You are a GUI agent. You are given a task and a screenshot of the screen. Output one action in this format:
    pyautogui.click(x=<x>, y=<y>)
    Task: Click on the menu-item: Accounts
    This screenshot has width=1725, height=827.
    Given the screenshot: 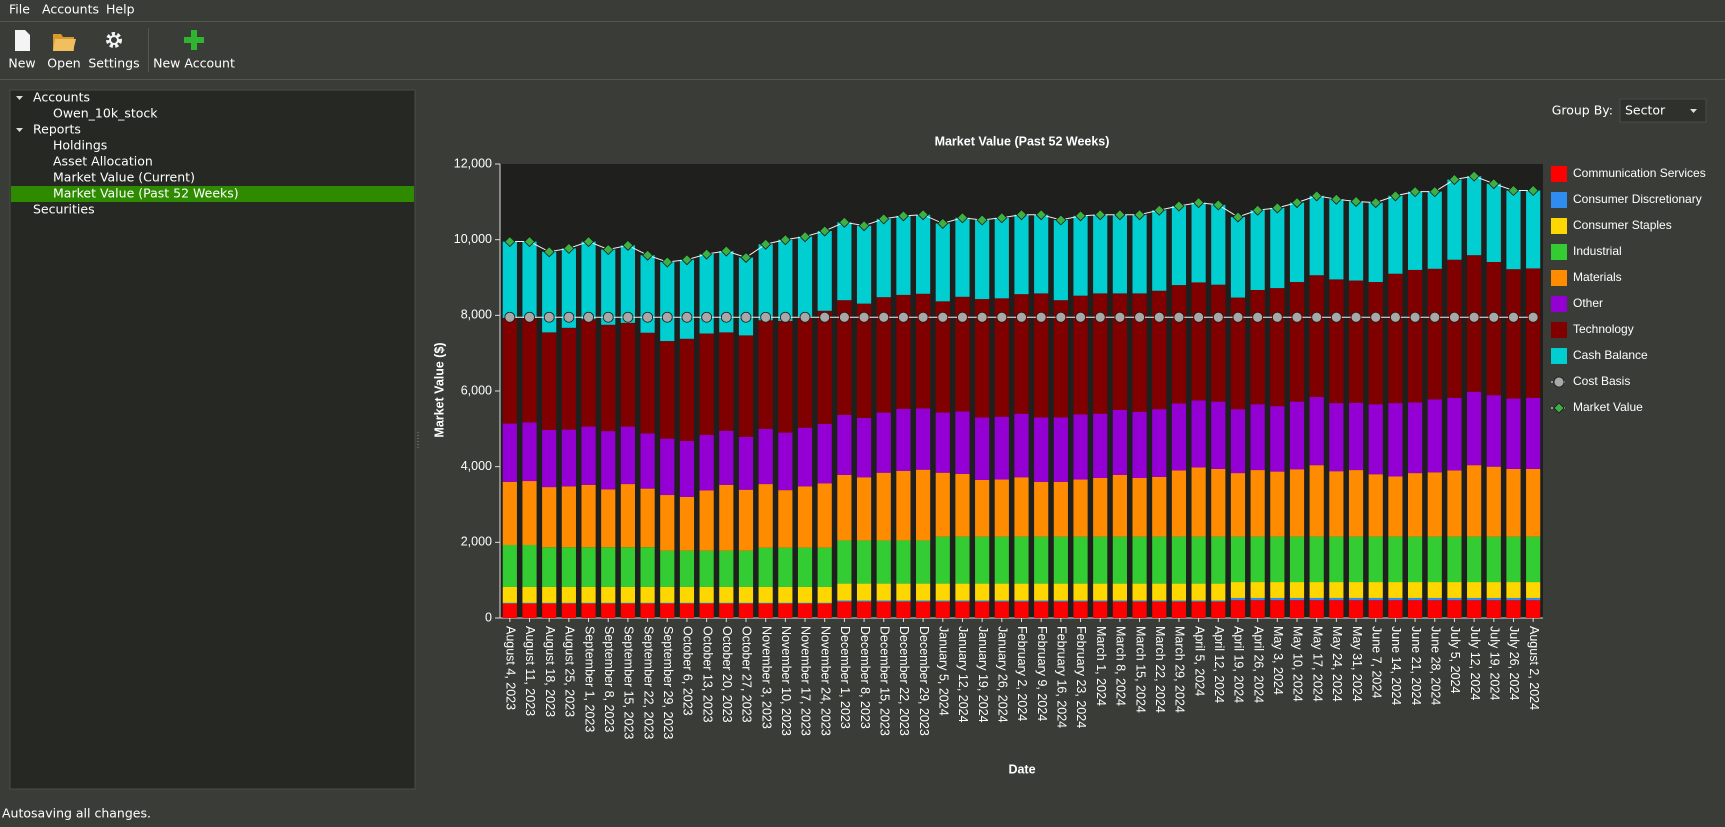 What is the action you would take?
    pyautogui.click(x=70, y=9)
    